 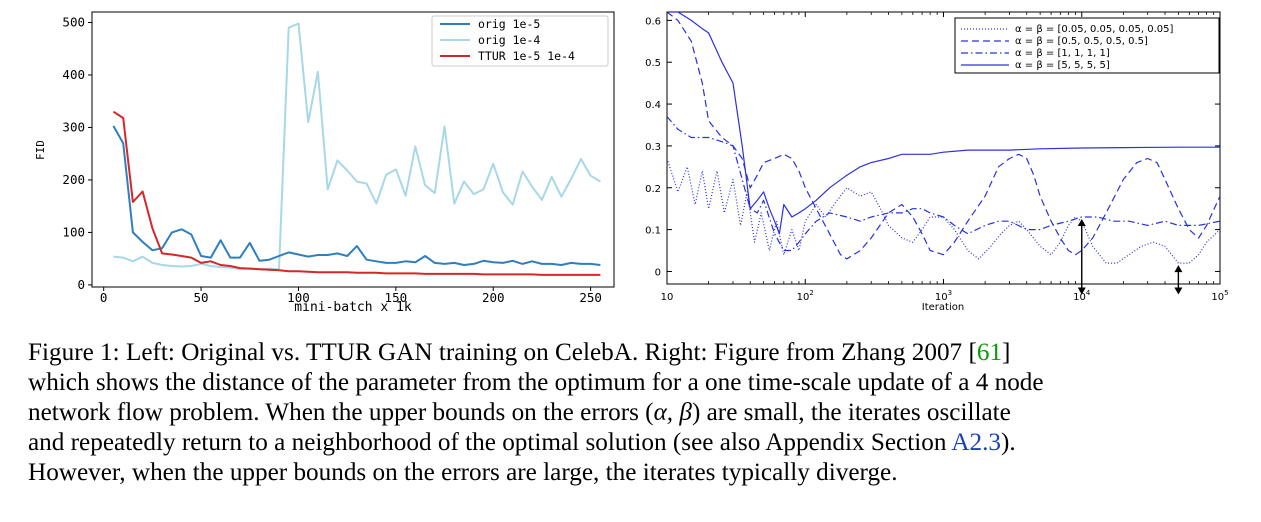 I want to click on series-line-ttur, so click(x=356, y=193).